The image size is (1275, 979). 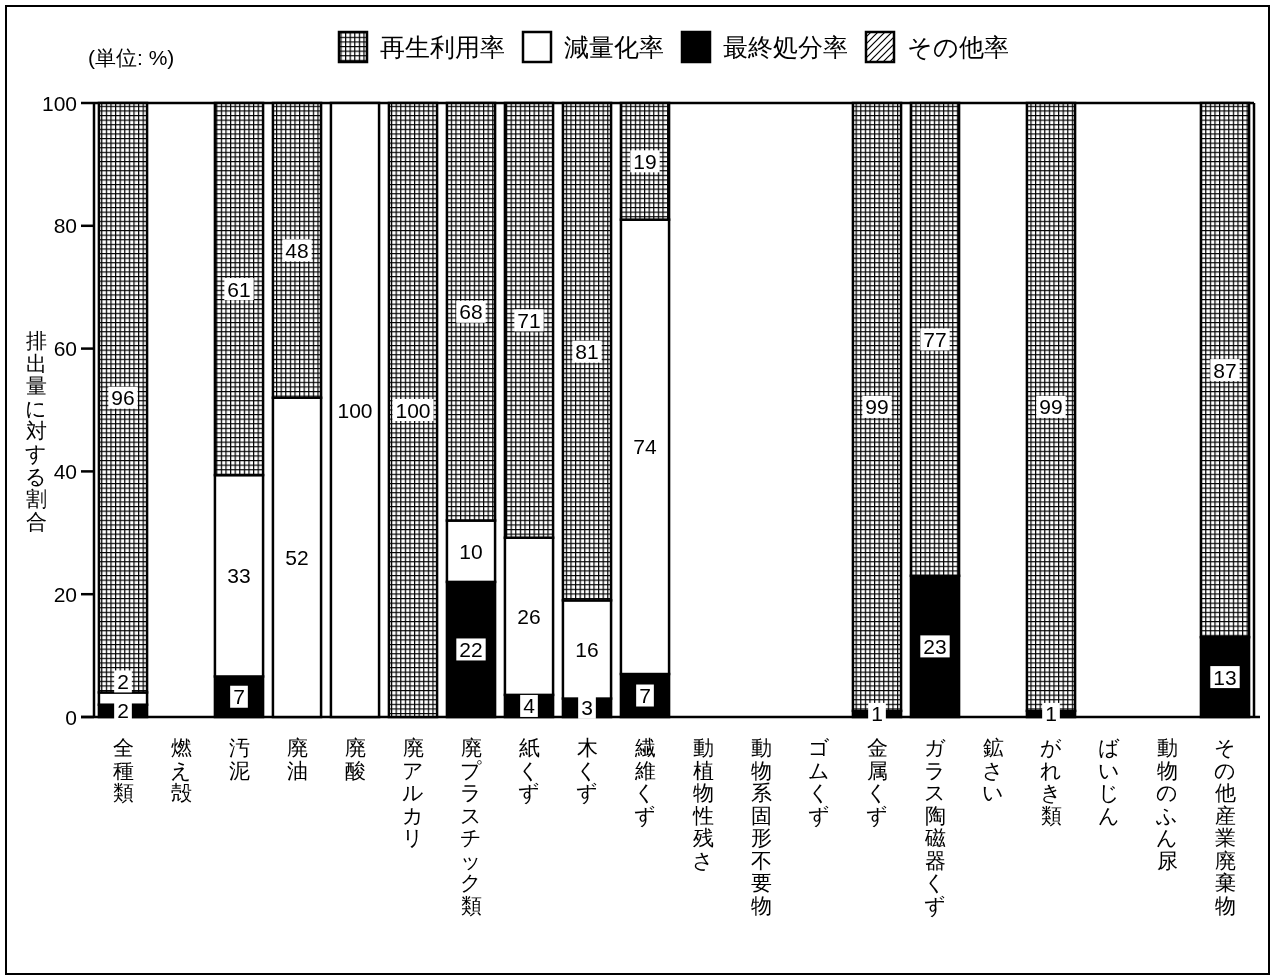 What do you see at coordinates (958, 47) in the screenshot?
I see `legend-label: その他率` at bounding box center [958, 47].